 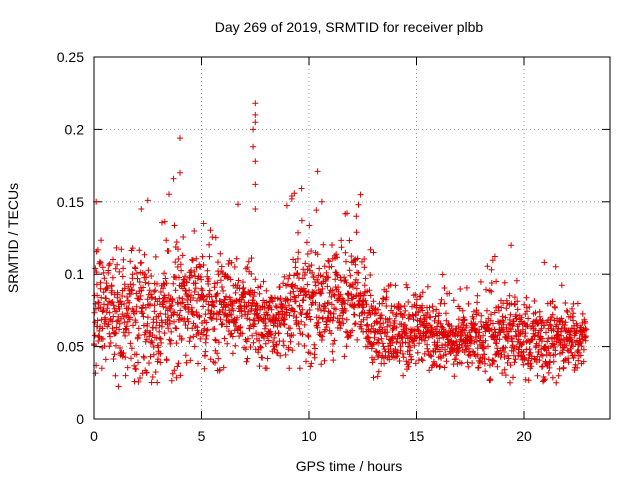 What do you see at coordinates (80, 419) in the screenshot?
I see `y-tick-label: 0` at bounding box center [80, 419].